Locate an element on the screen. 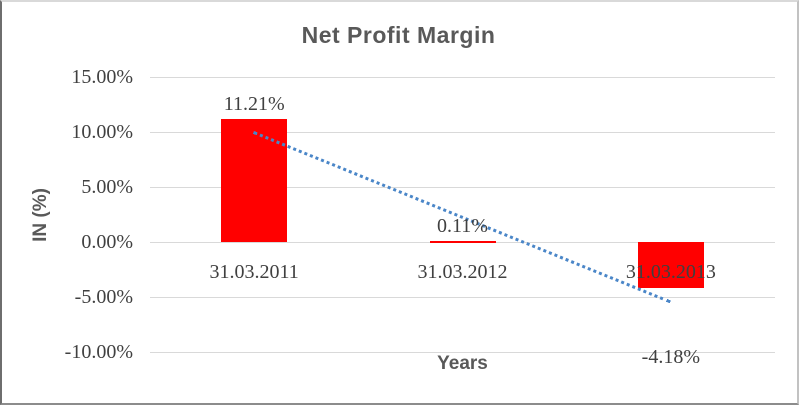  gridline--10 is located at coordinates (462, 352).